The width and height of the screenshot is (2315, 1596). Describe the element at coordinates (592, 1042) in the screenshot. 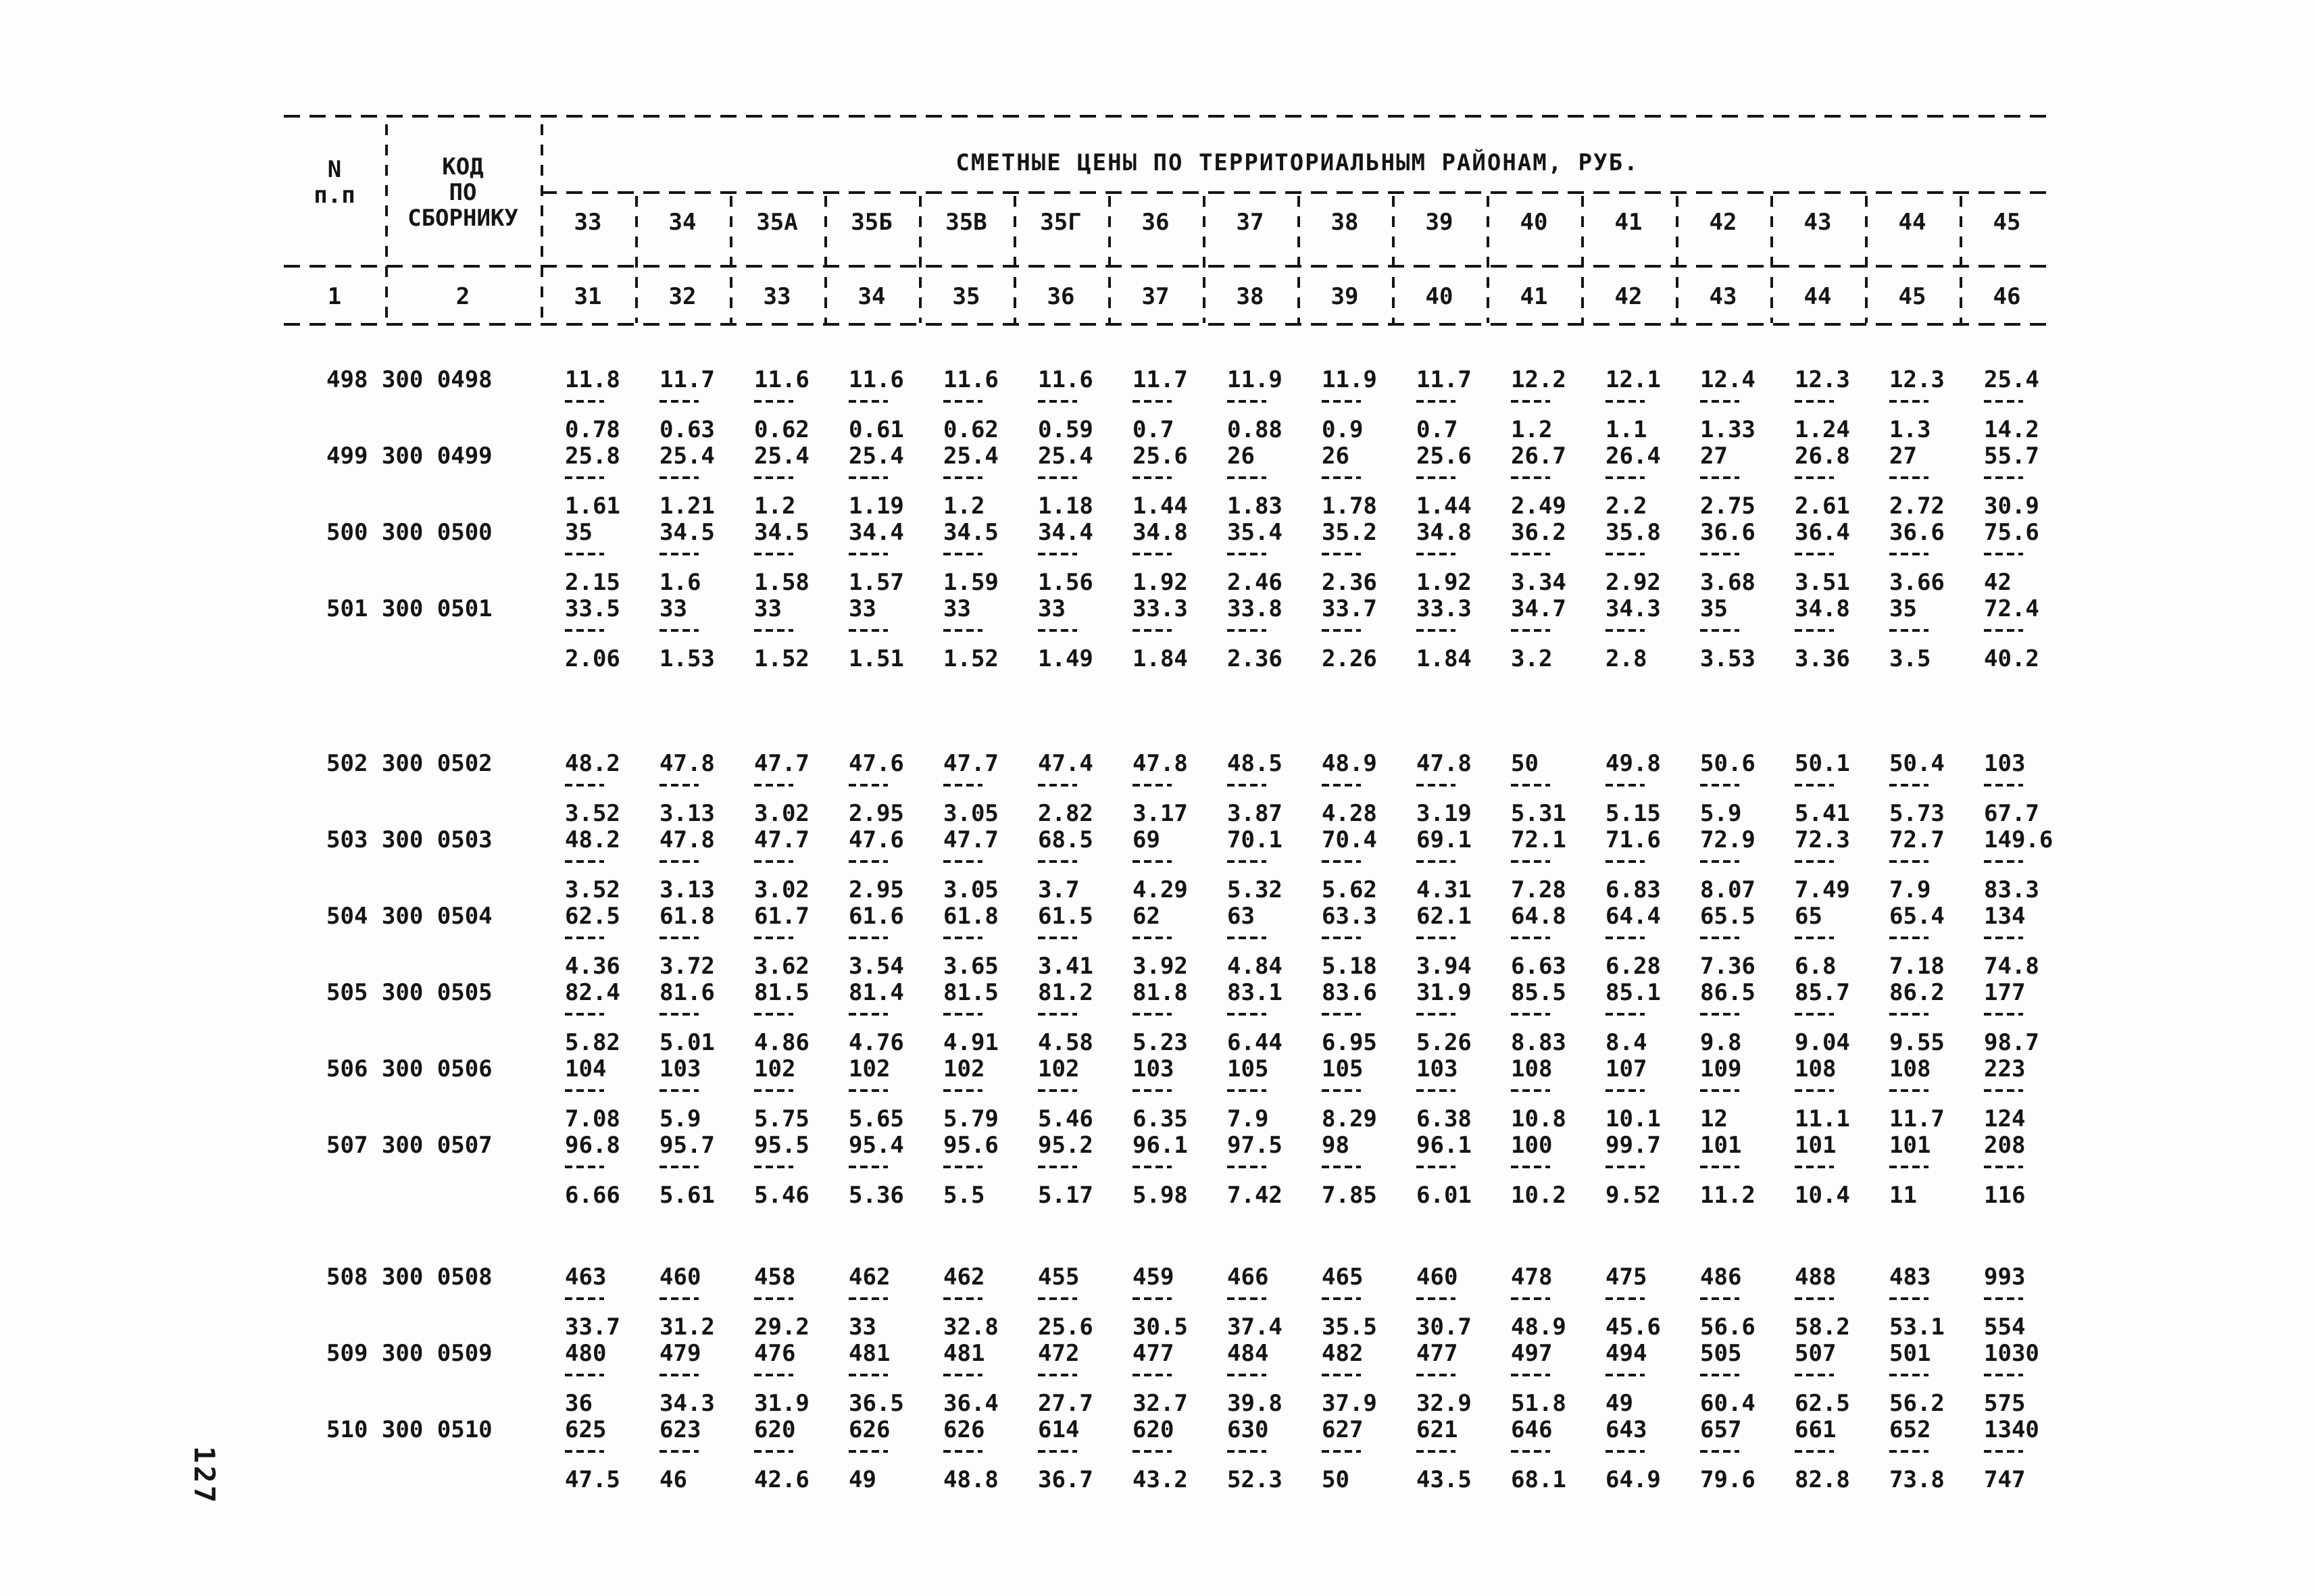

I see `price-denominator: 5.82` at that location.